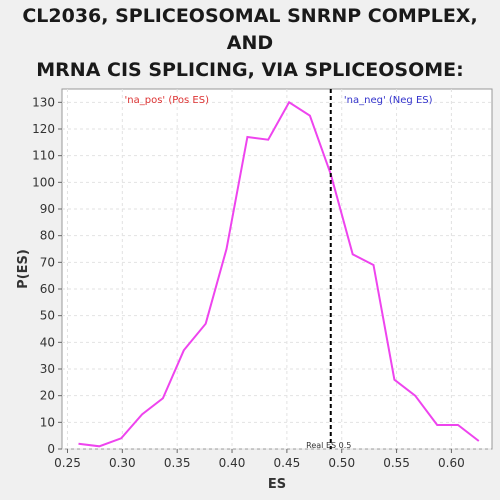  I want to click on x-tick-label: 0.25, so click(67, 463).